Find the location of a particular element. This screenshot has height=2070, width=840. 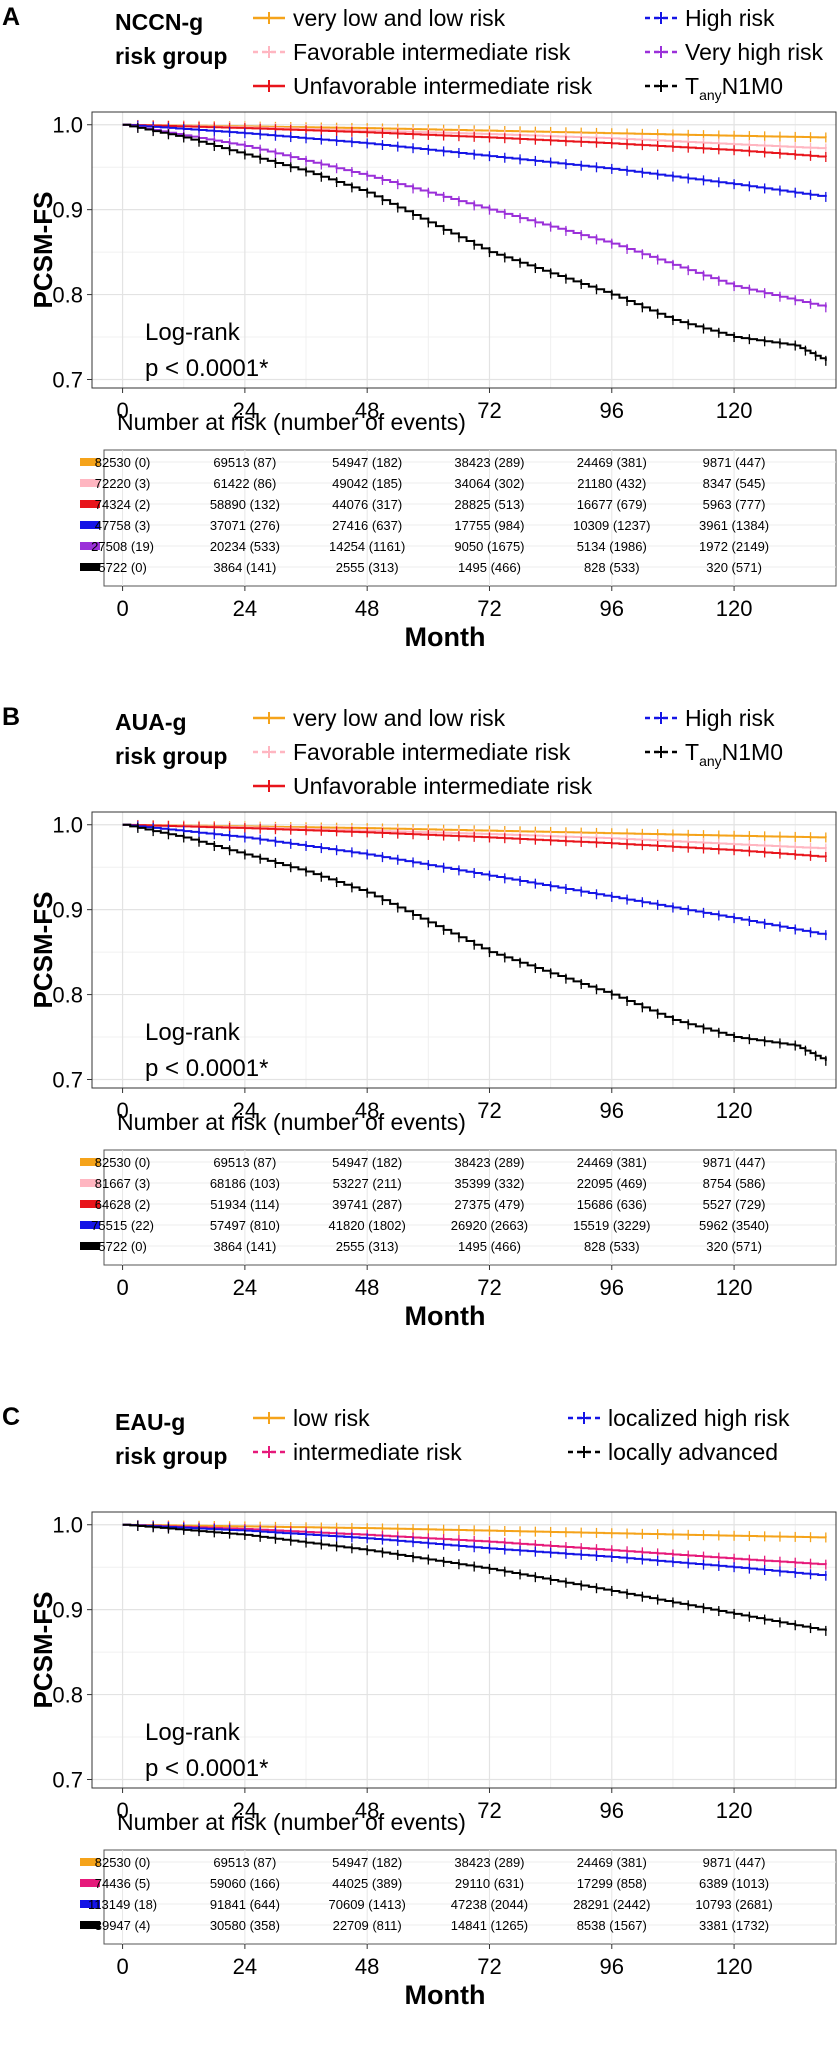

legend-item: localized high risk is located at coordinates (679, 1418).